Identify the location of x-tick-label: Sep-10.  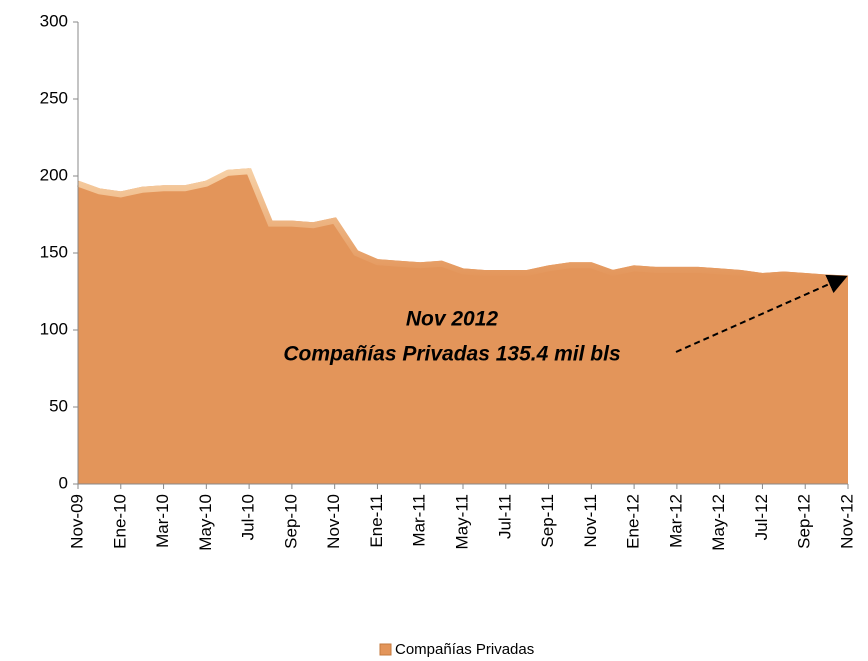
(290, 521).